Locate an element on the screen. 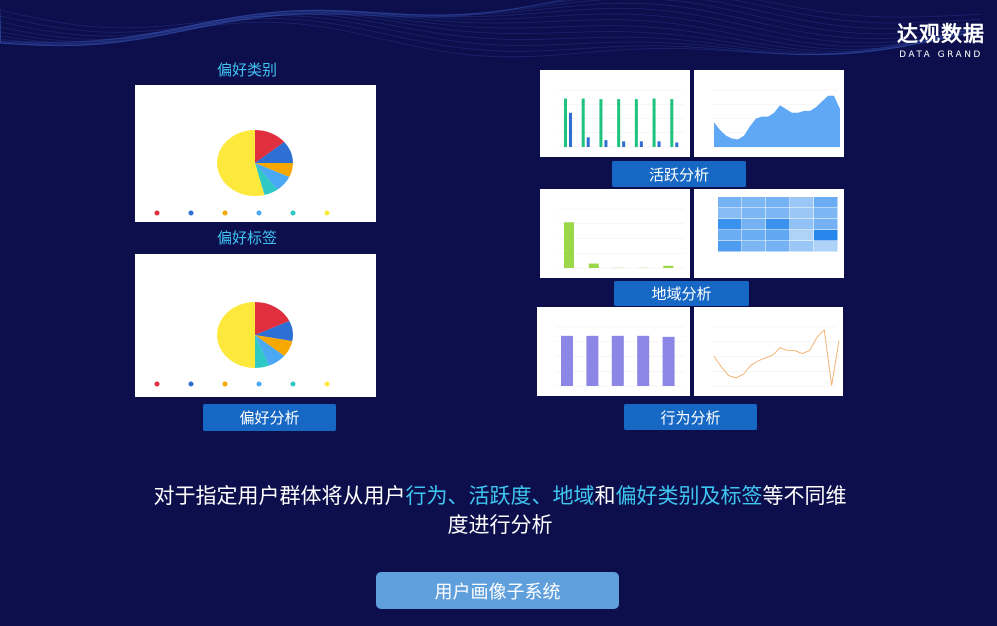  preference-category-label: 偏好类别 is located at coordinates (246, 70).